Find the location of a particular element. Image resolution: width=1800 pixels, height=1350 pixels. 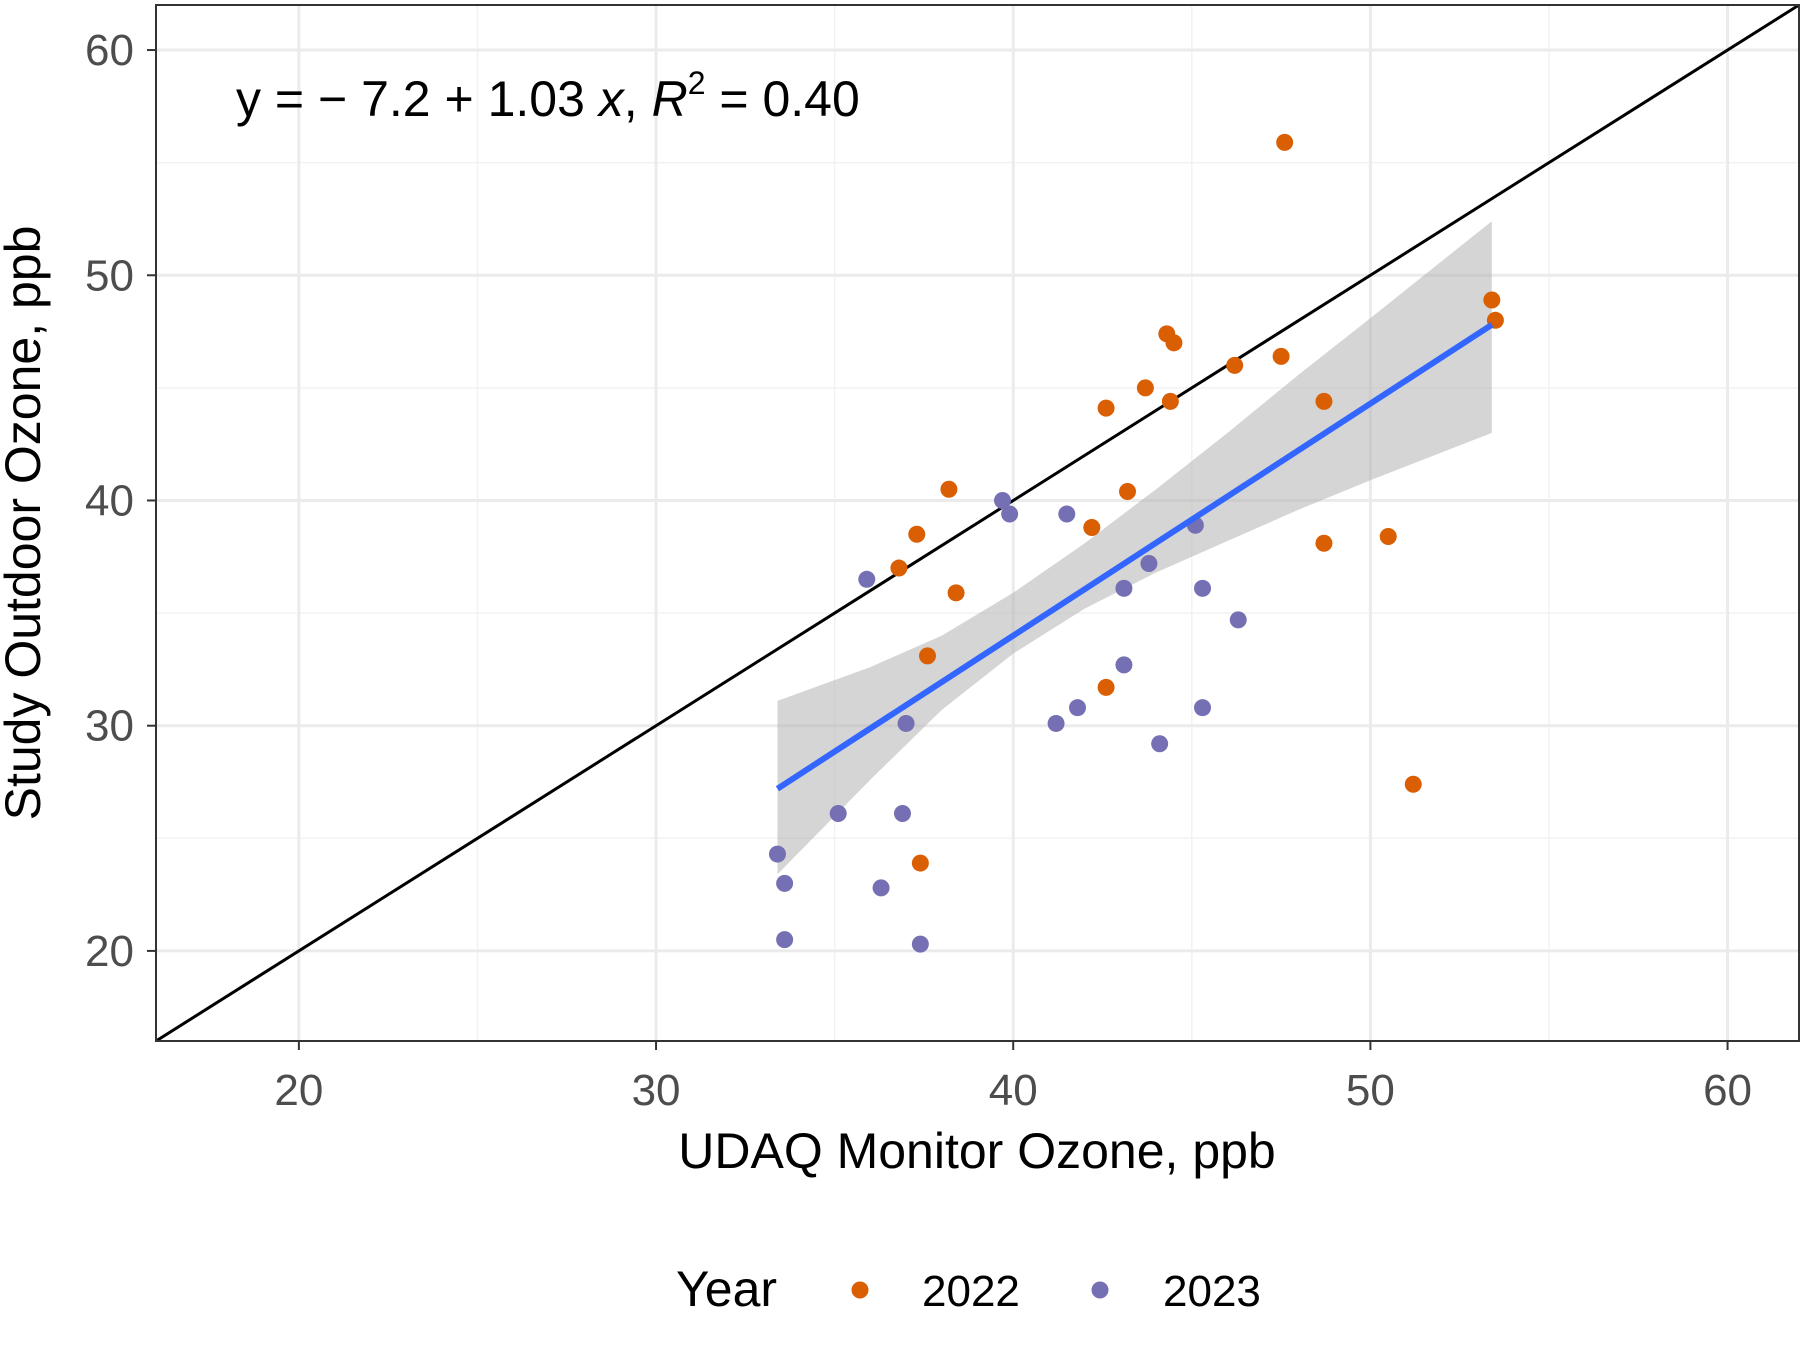

y-axis-title: Study Outdoor Ozone, ppb is located at coordinates (25, 523).